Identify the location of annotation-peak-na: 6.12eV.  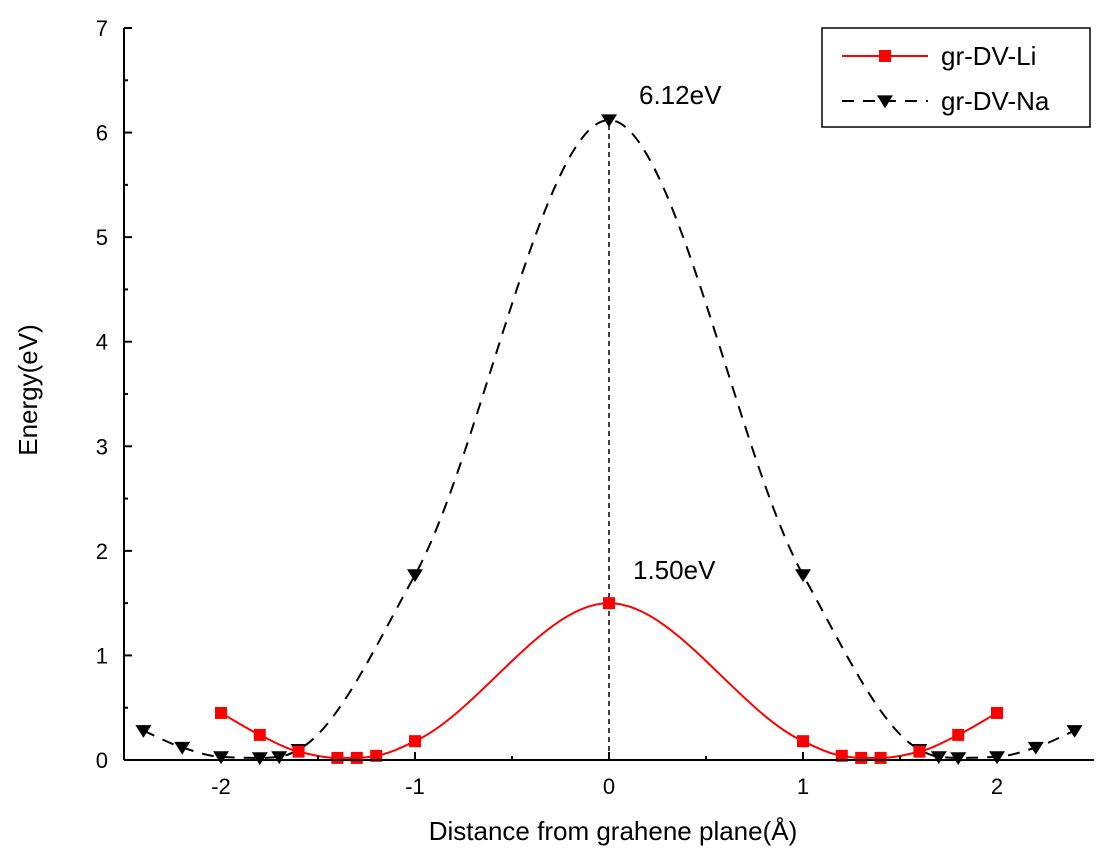
(680, 95).